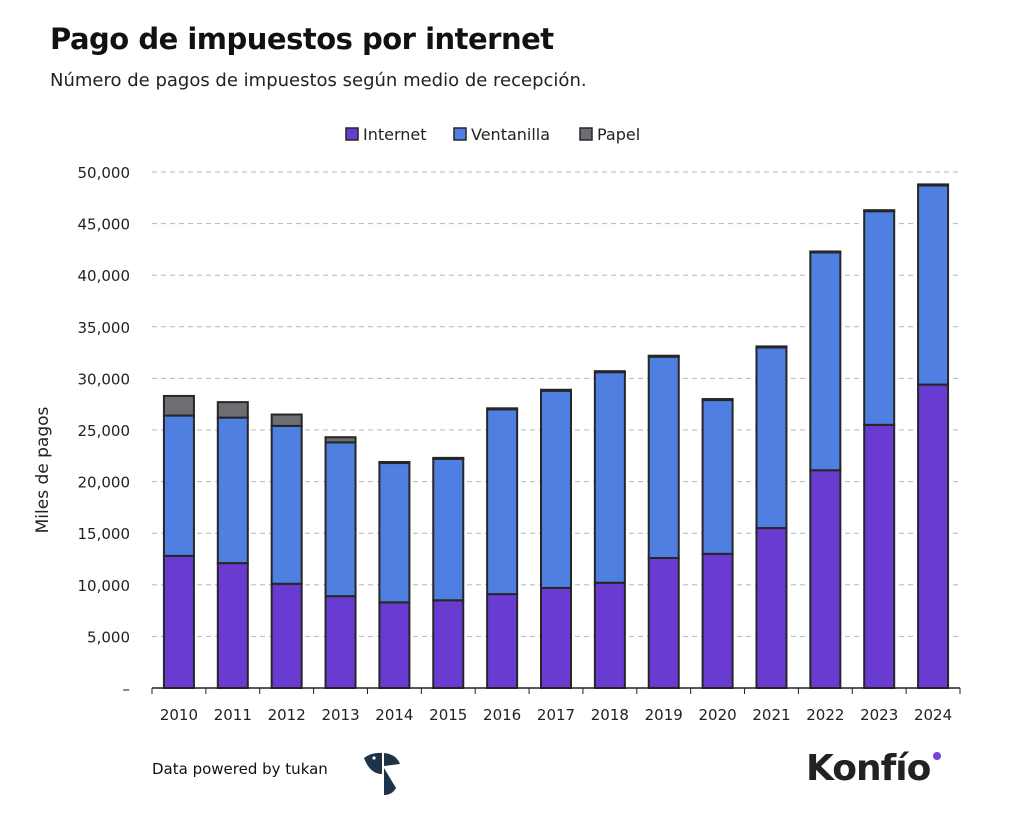 The image size is (1024, 814). I want to click on legend-swatch-ventanilla, so click(460, 134).